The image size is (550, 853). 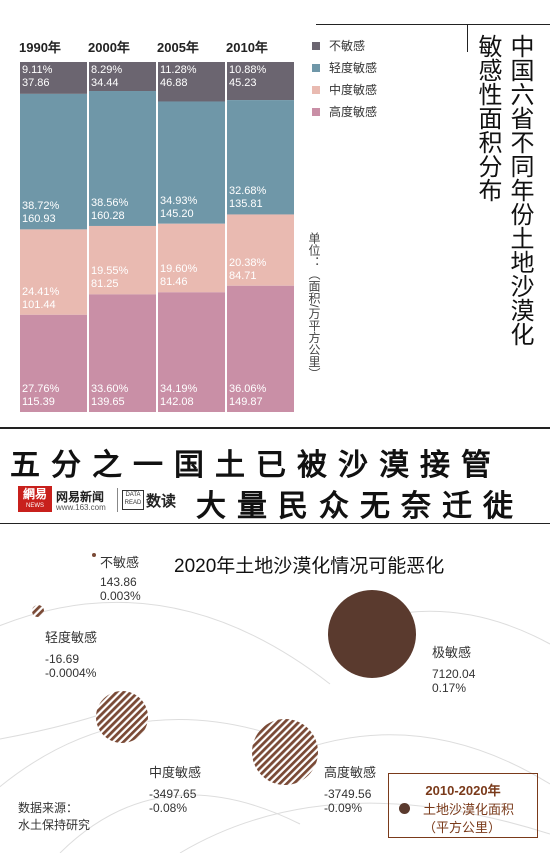 I want to click on divider-top, so click(x=275, y=428).